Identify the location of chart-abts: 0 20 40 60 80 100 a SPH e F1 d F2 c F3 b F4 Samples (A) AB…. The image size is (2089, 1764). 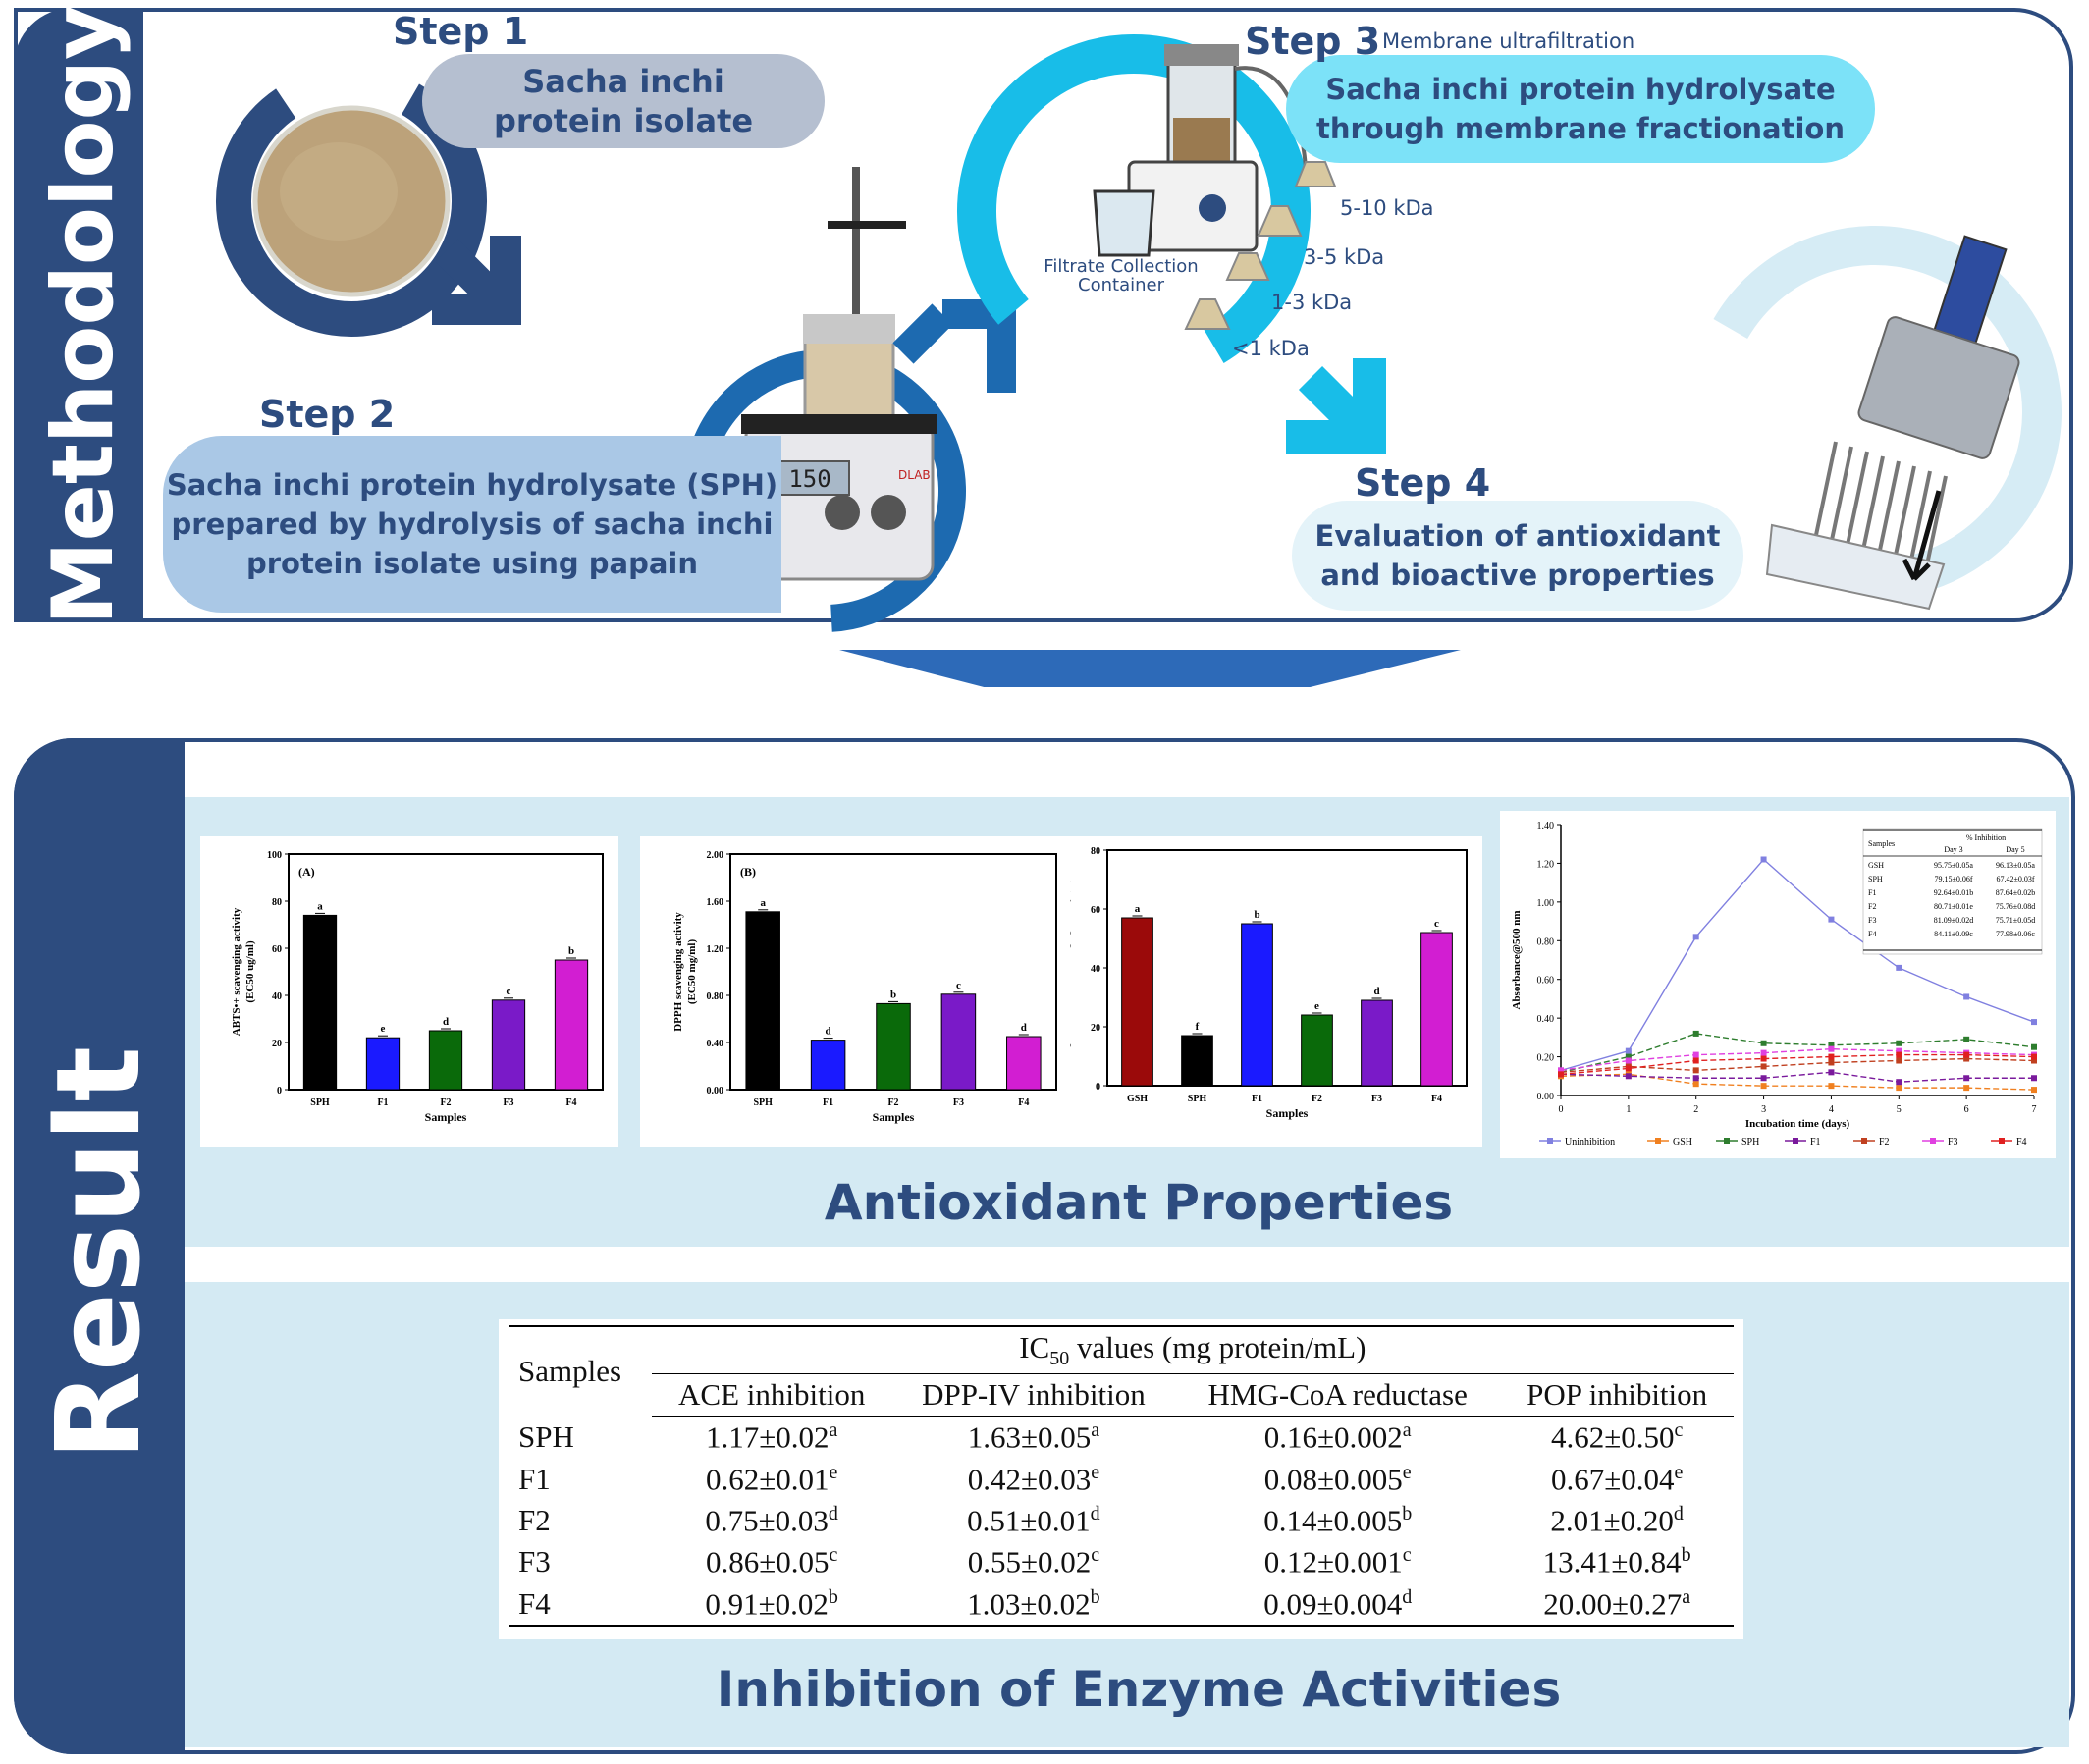
(417, 987).